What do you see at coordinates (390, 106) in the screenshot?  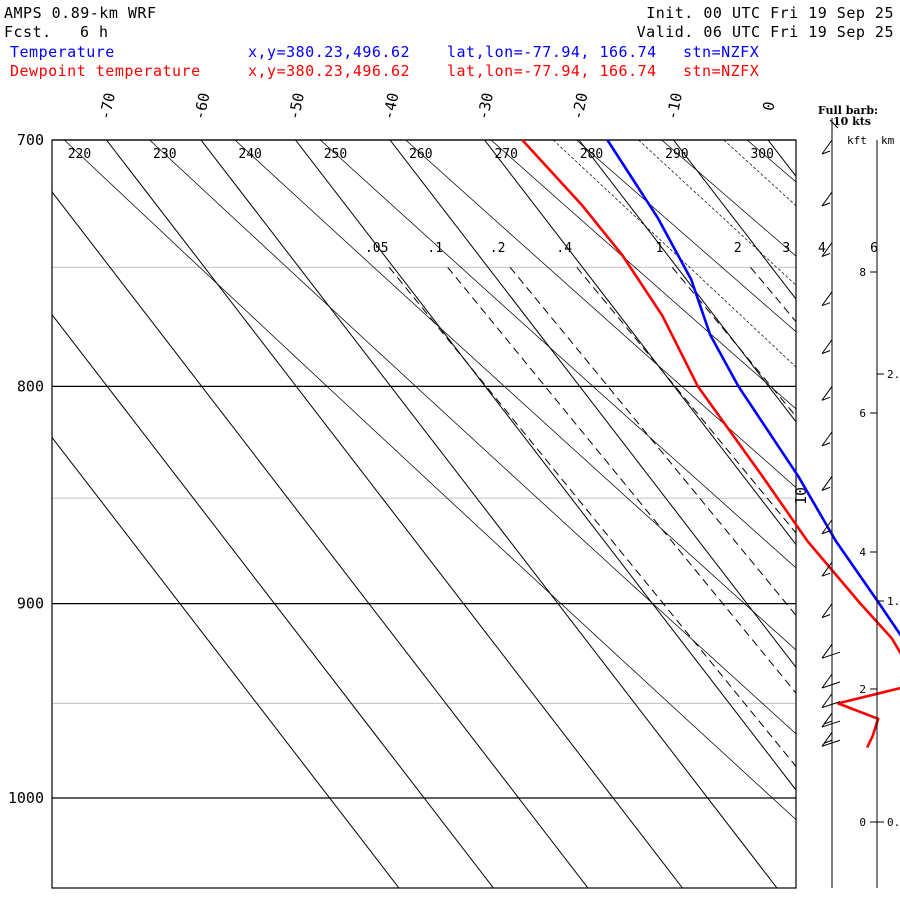 I see `temperature-tick-label: -40` at bounding box center [390, 106].